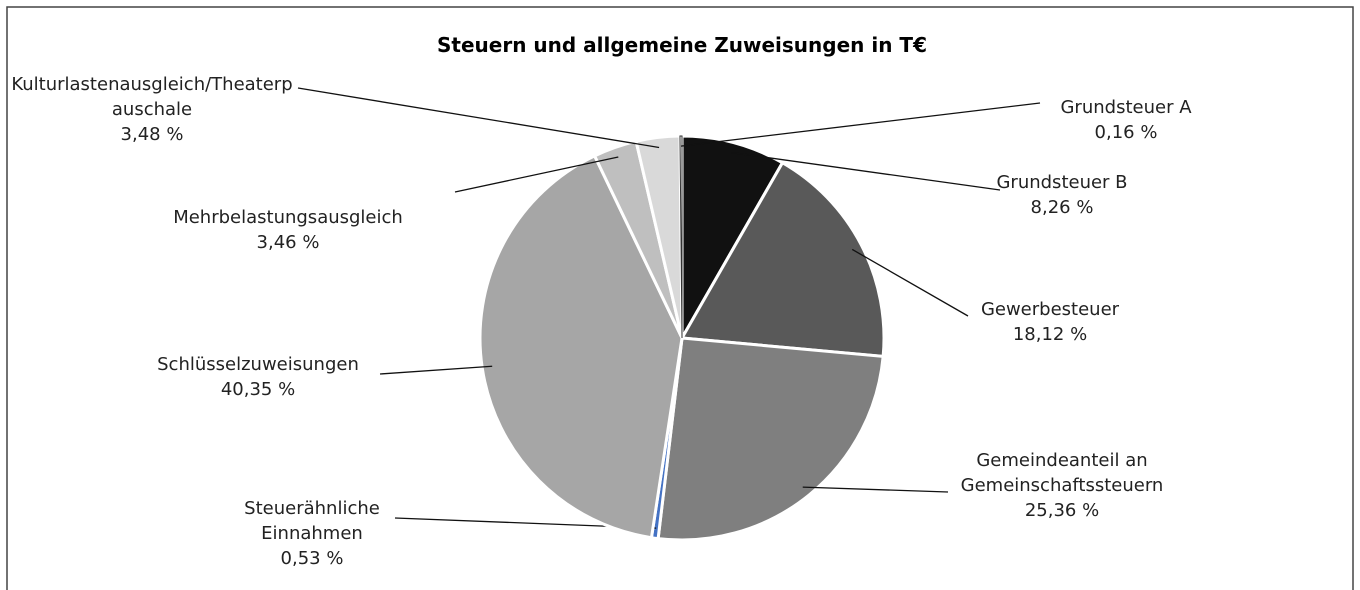  Describe the element at coordinates (1125, 120) in the screenshot. I see `data-label: Grundsteuer A 0,16 %` at that location.